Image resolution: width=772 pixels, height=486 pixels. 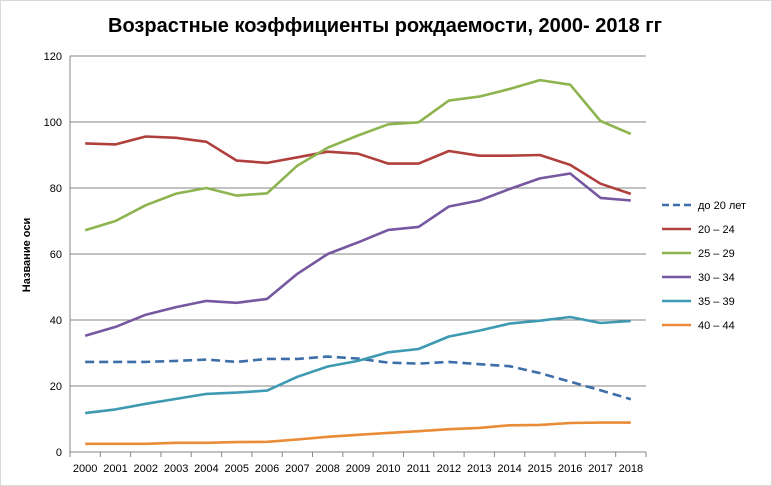 I want to click on x-tick-label: 2017, so click(x=600, y=469).